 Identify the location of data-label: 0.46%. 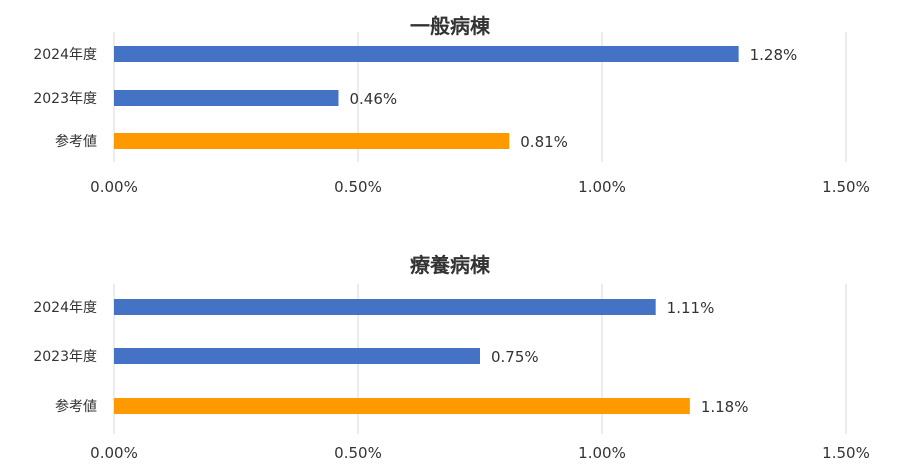
(373, 99).